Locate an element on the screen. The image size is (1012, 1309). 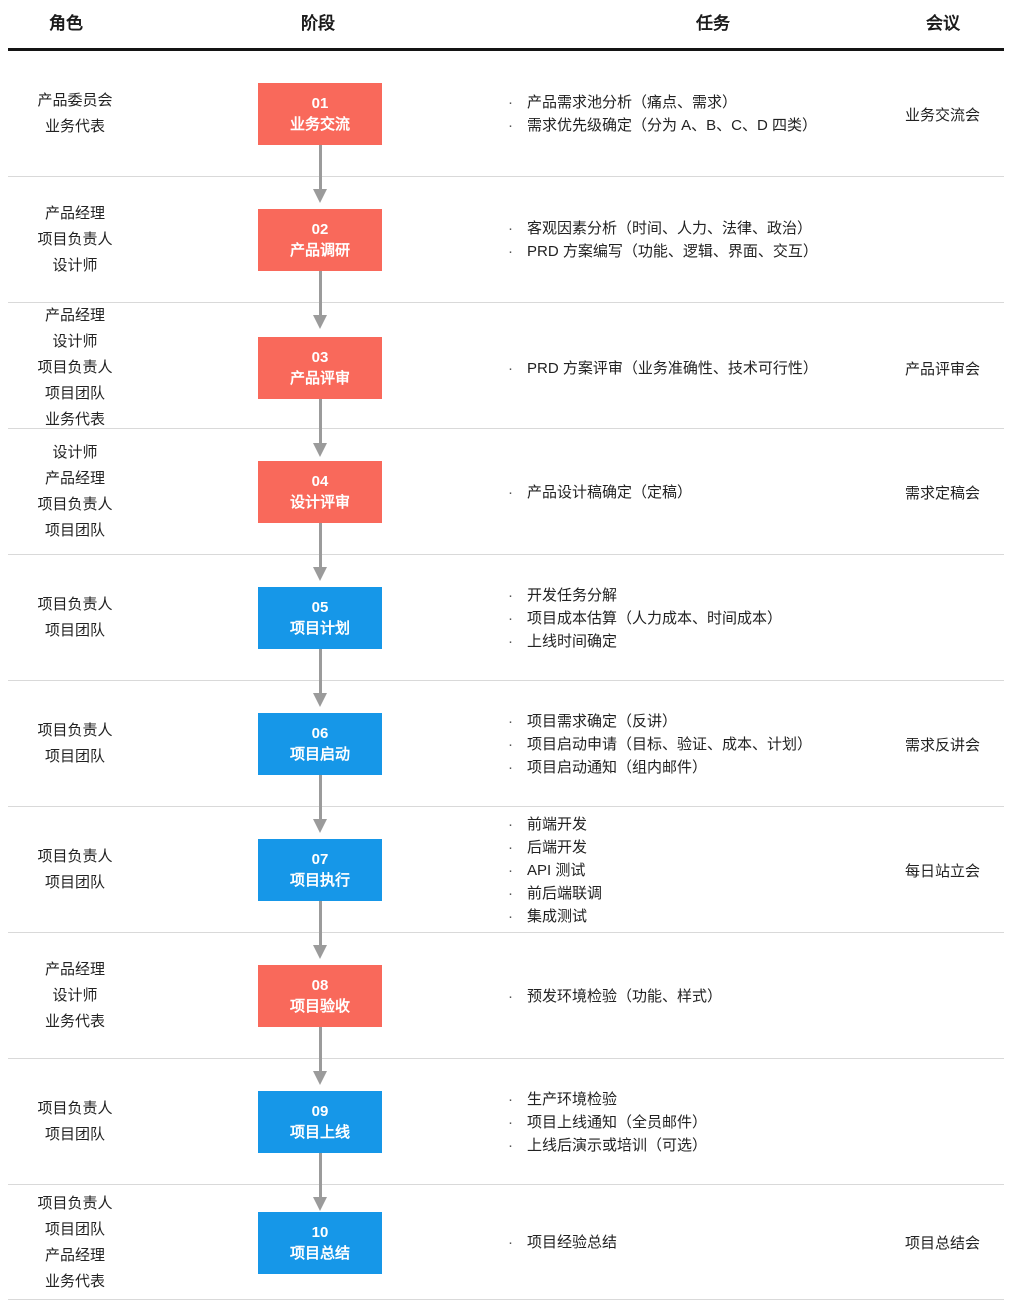
task-text: 后端开发 is located at coordinates (557, 847).